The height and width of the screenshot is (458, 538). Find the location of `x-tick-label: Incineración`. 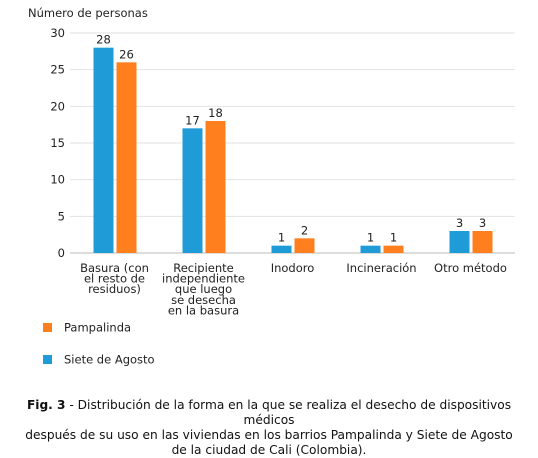

x-tick-label: Incineración is located at coordinates (381, 268).